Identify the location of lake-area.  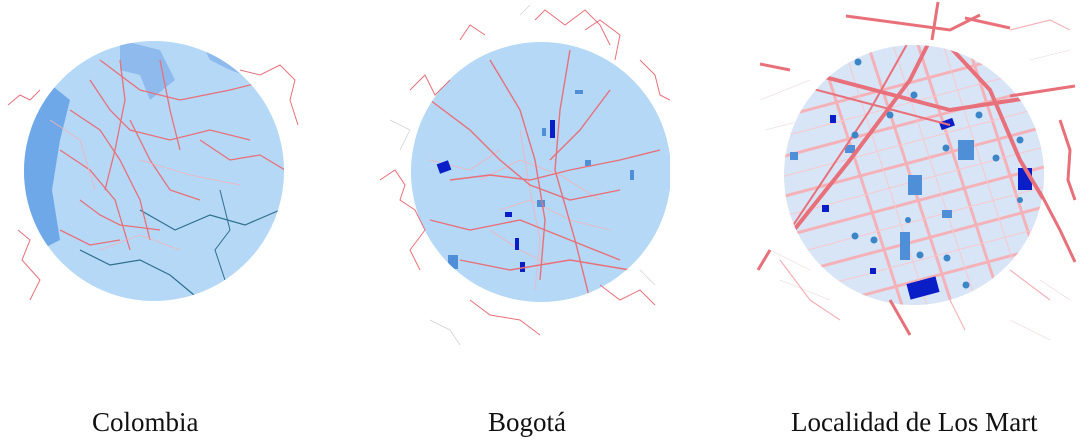
(147, 70).